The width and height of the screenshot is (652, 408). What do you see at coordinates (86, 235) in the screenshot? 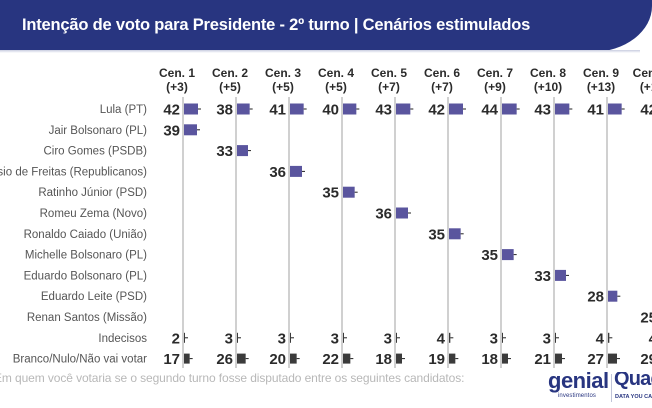
I see `row-label: Ronaldo Caiado (União)` at bounding box center [86, 235].